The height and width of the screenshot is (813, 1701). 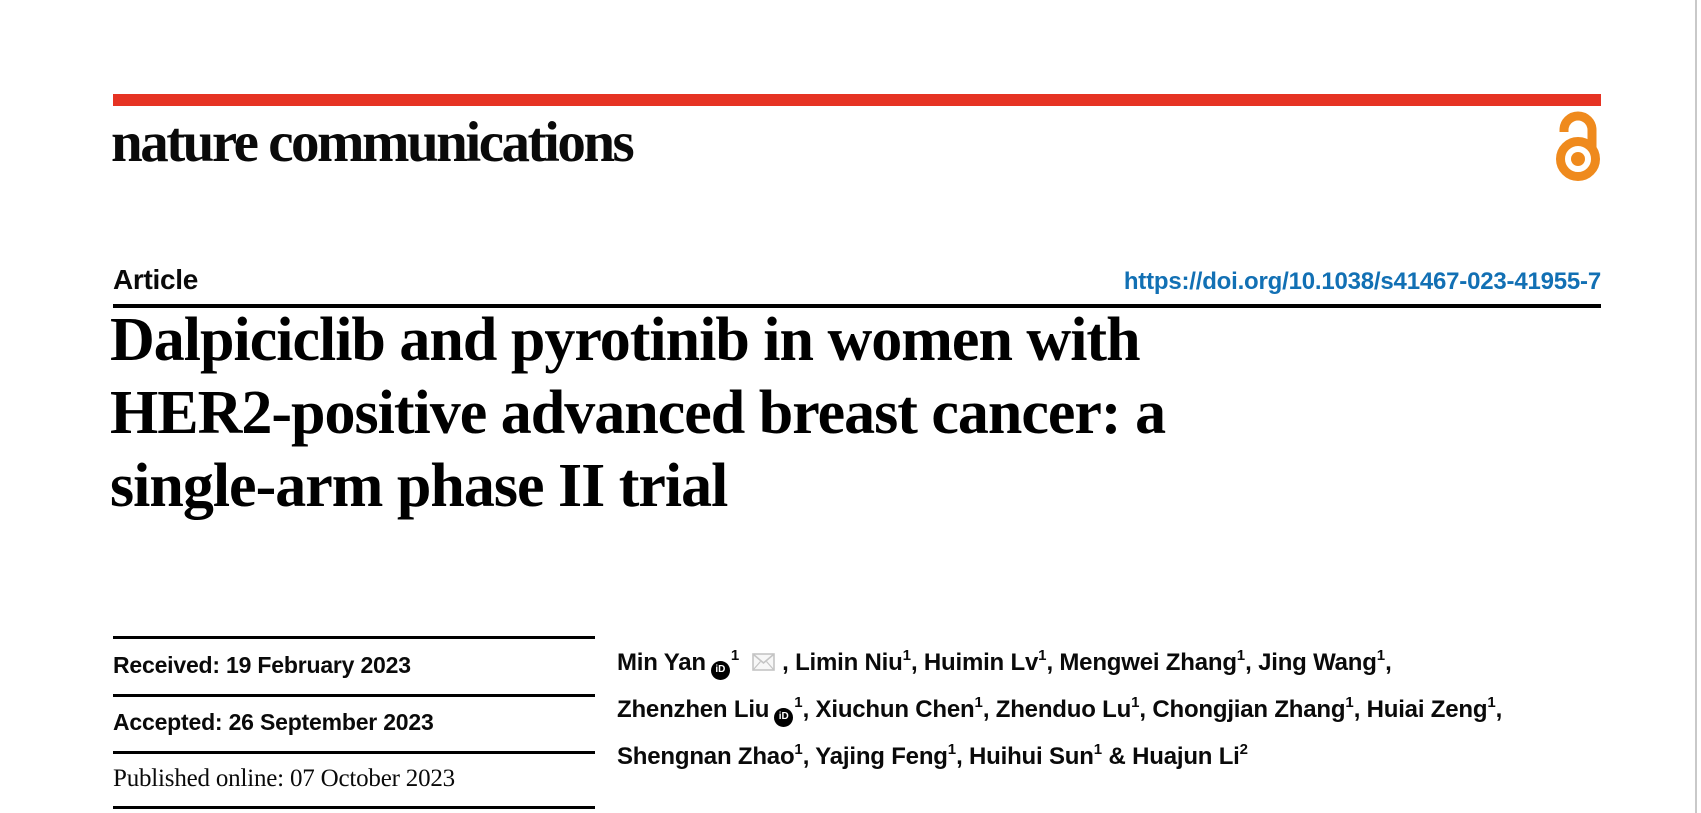 What do you see at coordinates (706, 756) in the screenshot?
I see `author-name: Shengnan Zhao` at bounding box center [706, 756].